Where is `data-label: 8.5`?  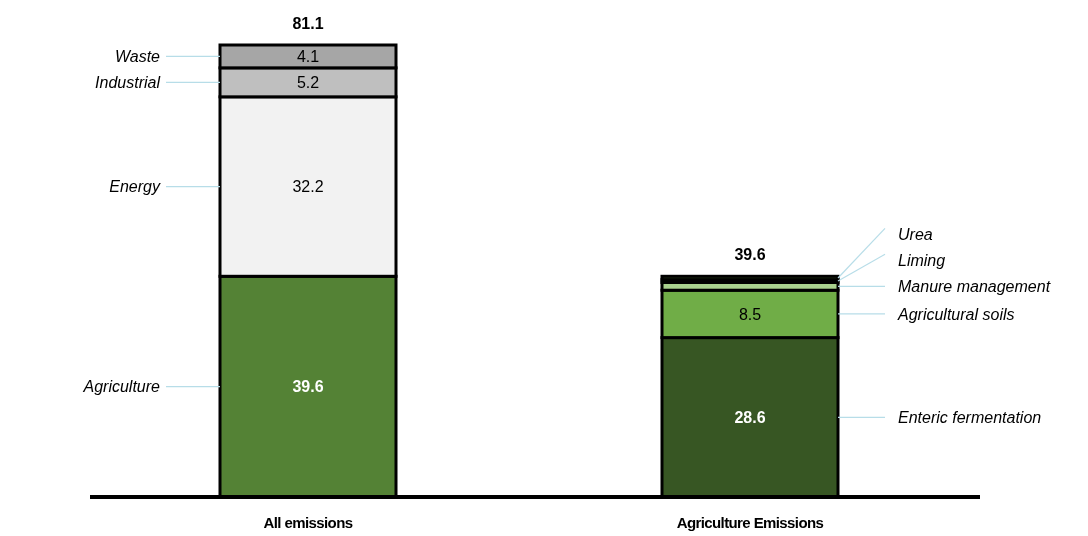
data-label: 8.5 is located at coordinates (750, 314).